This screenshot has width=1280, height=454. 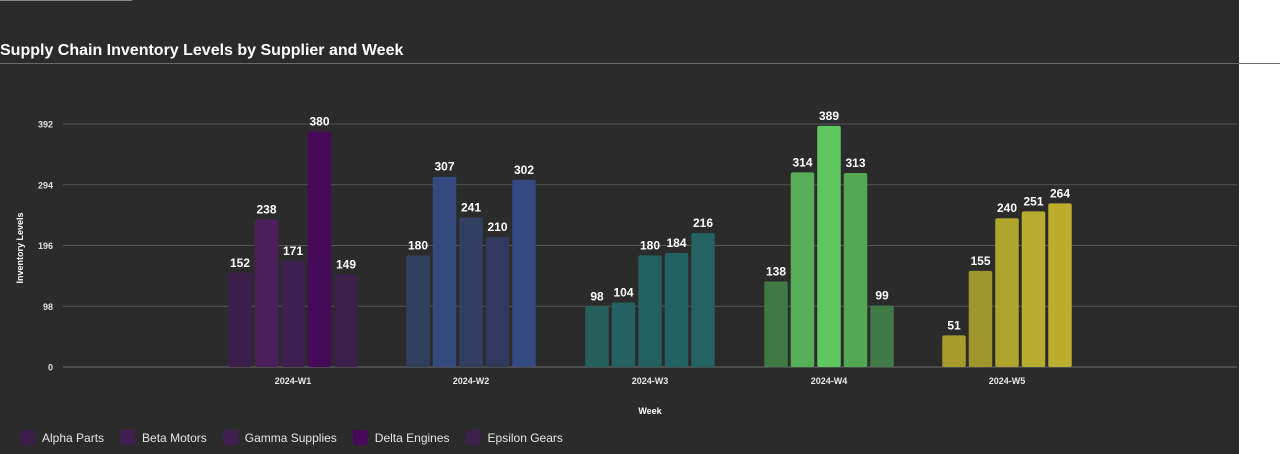 I want to click on legend-label: Delta Engines, so click(x=412, y=438).